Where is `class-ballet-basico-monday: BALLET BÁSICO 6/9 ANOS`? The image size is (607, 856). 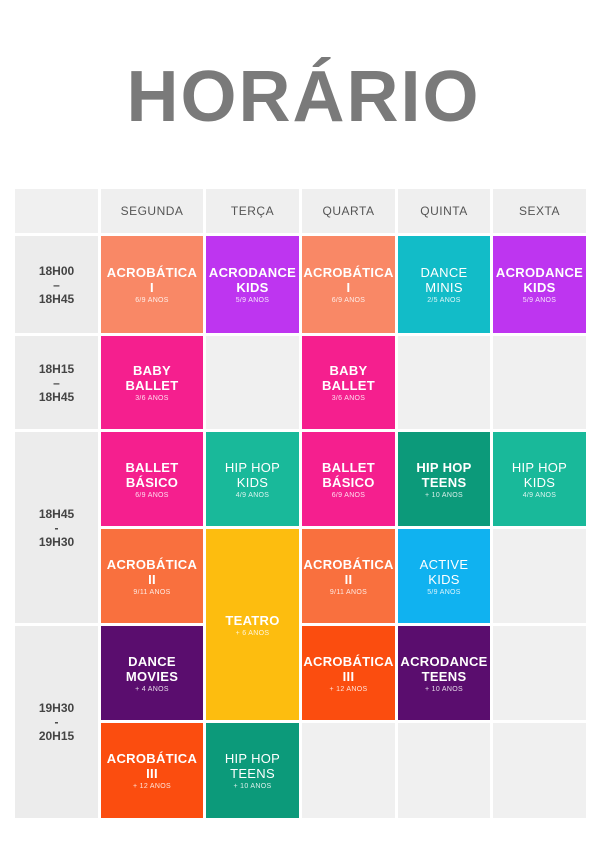 class-ballet-basico-monday: BALLET BÁSICO 6/9 ANOS is located at coordinates (152, 479).